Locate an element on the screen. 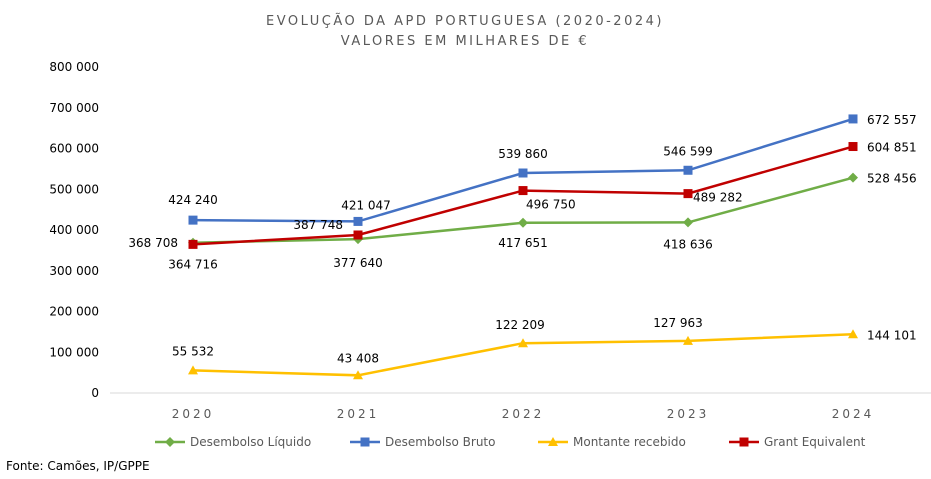 The width and height of the screenshot is (931, 479). y-tick-label: 800 000 is located at coordinates (74, 67).